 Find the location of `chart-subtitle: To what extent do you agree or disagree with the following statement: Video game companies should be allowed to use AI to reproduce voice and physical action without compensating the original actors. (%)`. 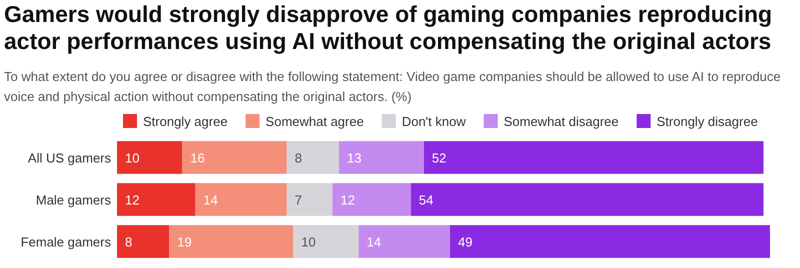

chart-subtitle: To what extent do you agree or disagree with the following statement: Video game companies should be allowed to use AI to reproduce voice and physical action without compensating the original actors. (%) is located at coordinates (392, 86).